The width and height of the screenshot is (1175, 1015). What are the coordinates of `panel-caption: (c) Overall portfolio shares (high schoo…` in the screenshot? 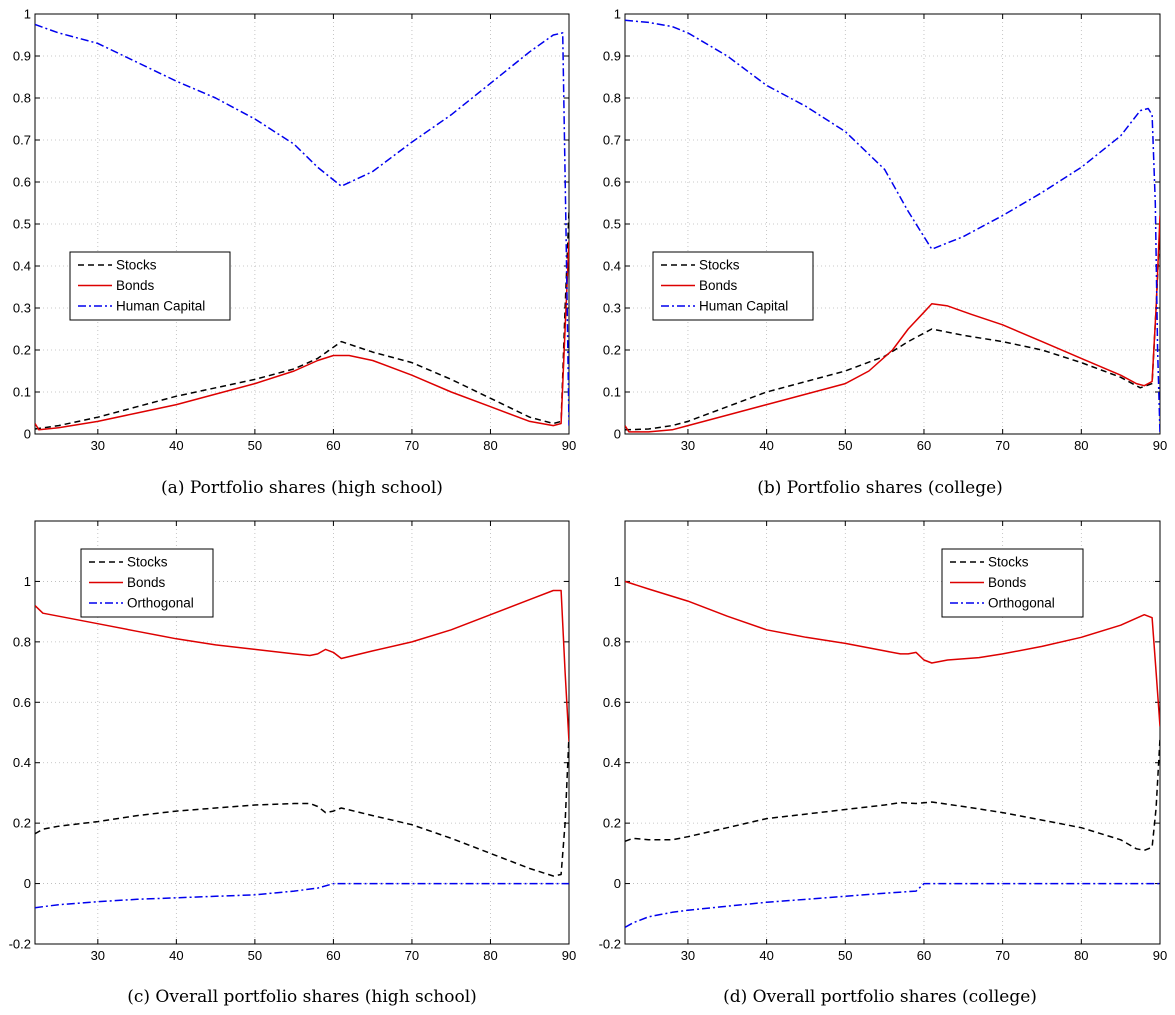 It's located at (302, 997).